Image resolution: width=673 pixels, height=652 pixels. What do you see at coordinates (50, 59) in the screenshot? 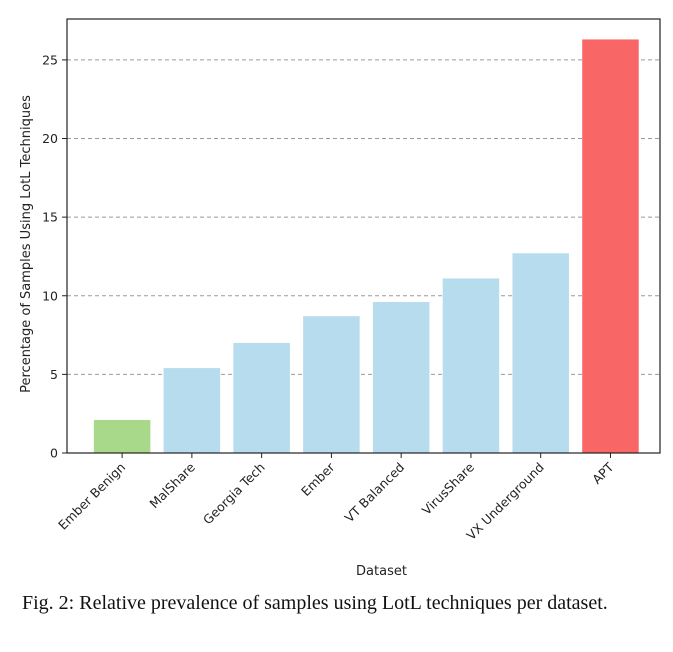
I see `y-tick-label: 25` at bounding box center [50, 59].